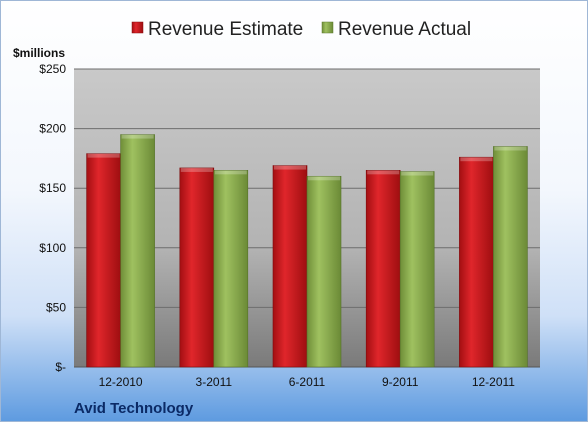 The image size is (588, 423). Describe the element at coordinates (417, 269) in the screenshot. I see `bar-revenue-actual-9-2011` at that location.